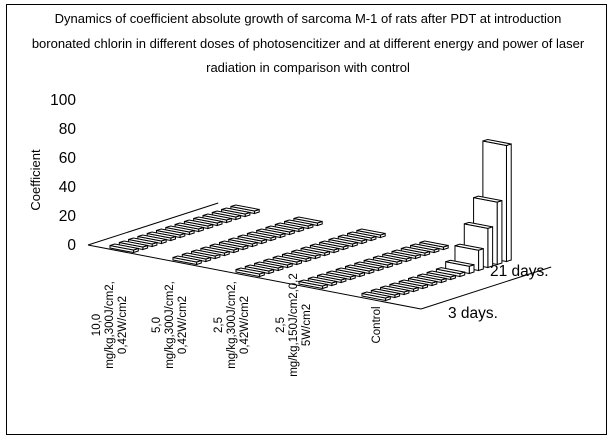 The width and height of the screenshot is (614, 441). I want to click on category-label: Control, so click(377, 324).